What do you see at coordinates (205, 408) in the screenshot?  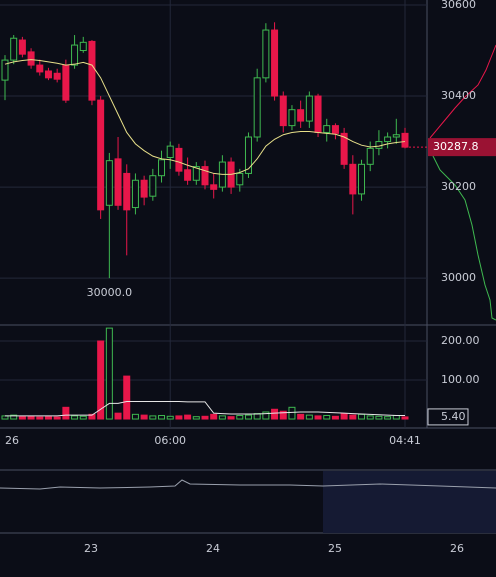 I see `volume-moving-average` at bounding box center [205, 408].